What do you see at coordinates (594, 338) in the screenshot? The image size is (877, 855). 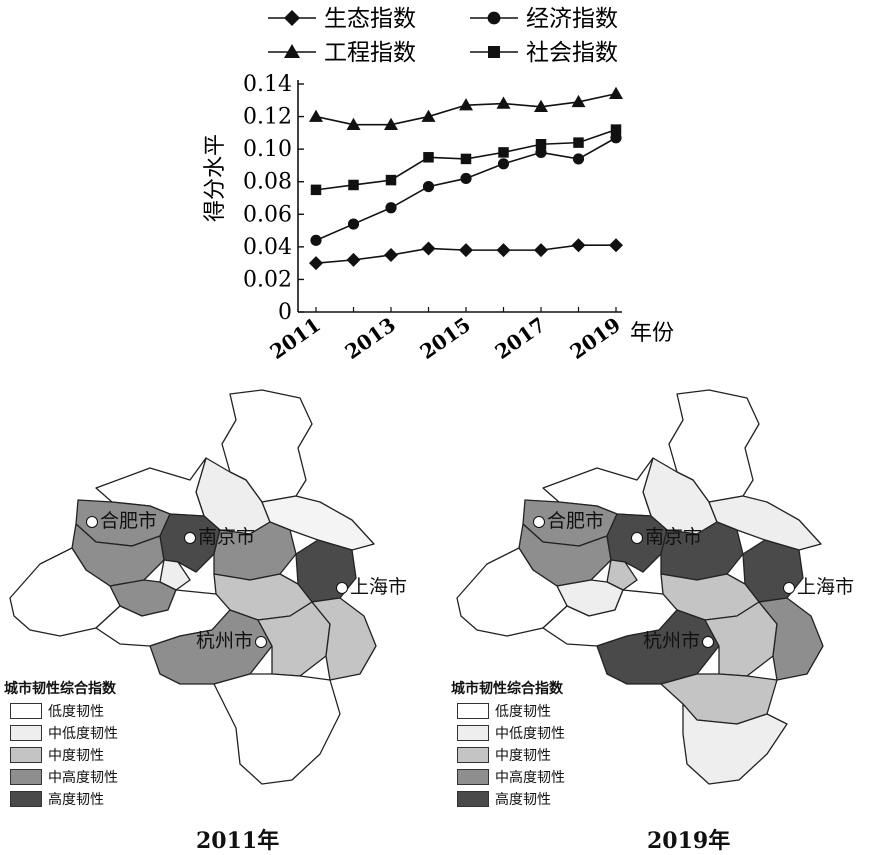 I see `x-tick-label: 2019` at bounding box center [594, 338].